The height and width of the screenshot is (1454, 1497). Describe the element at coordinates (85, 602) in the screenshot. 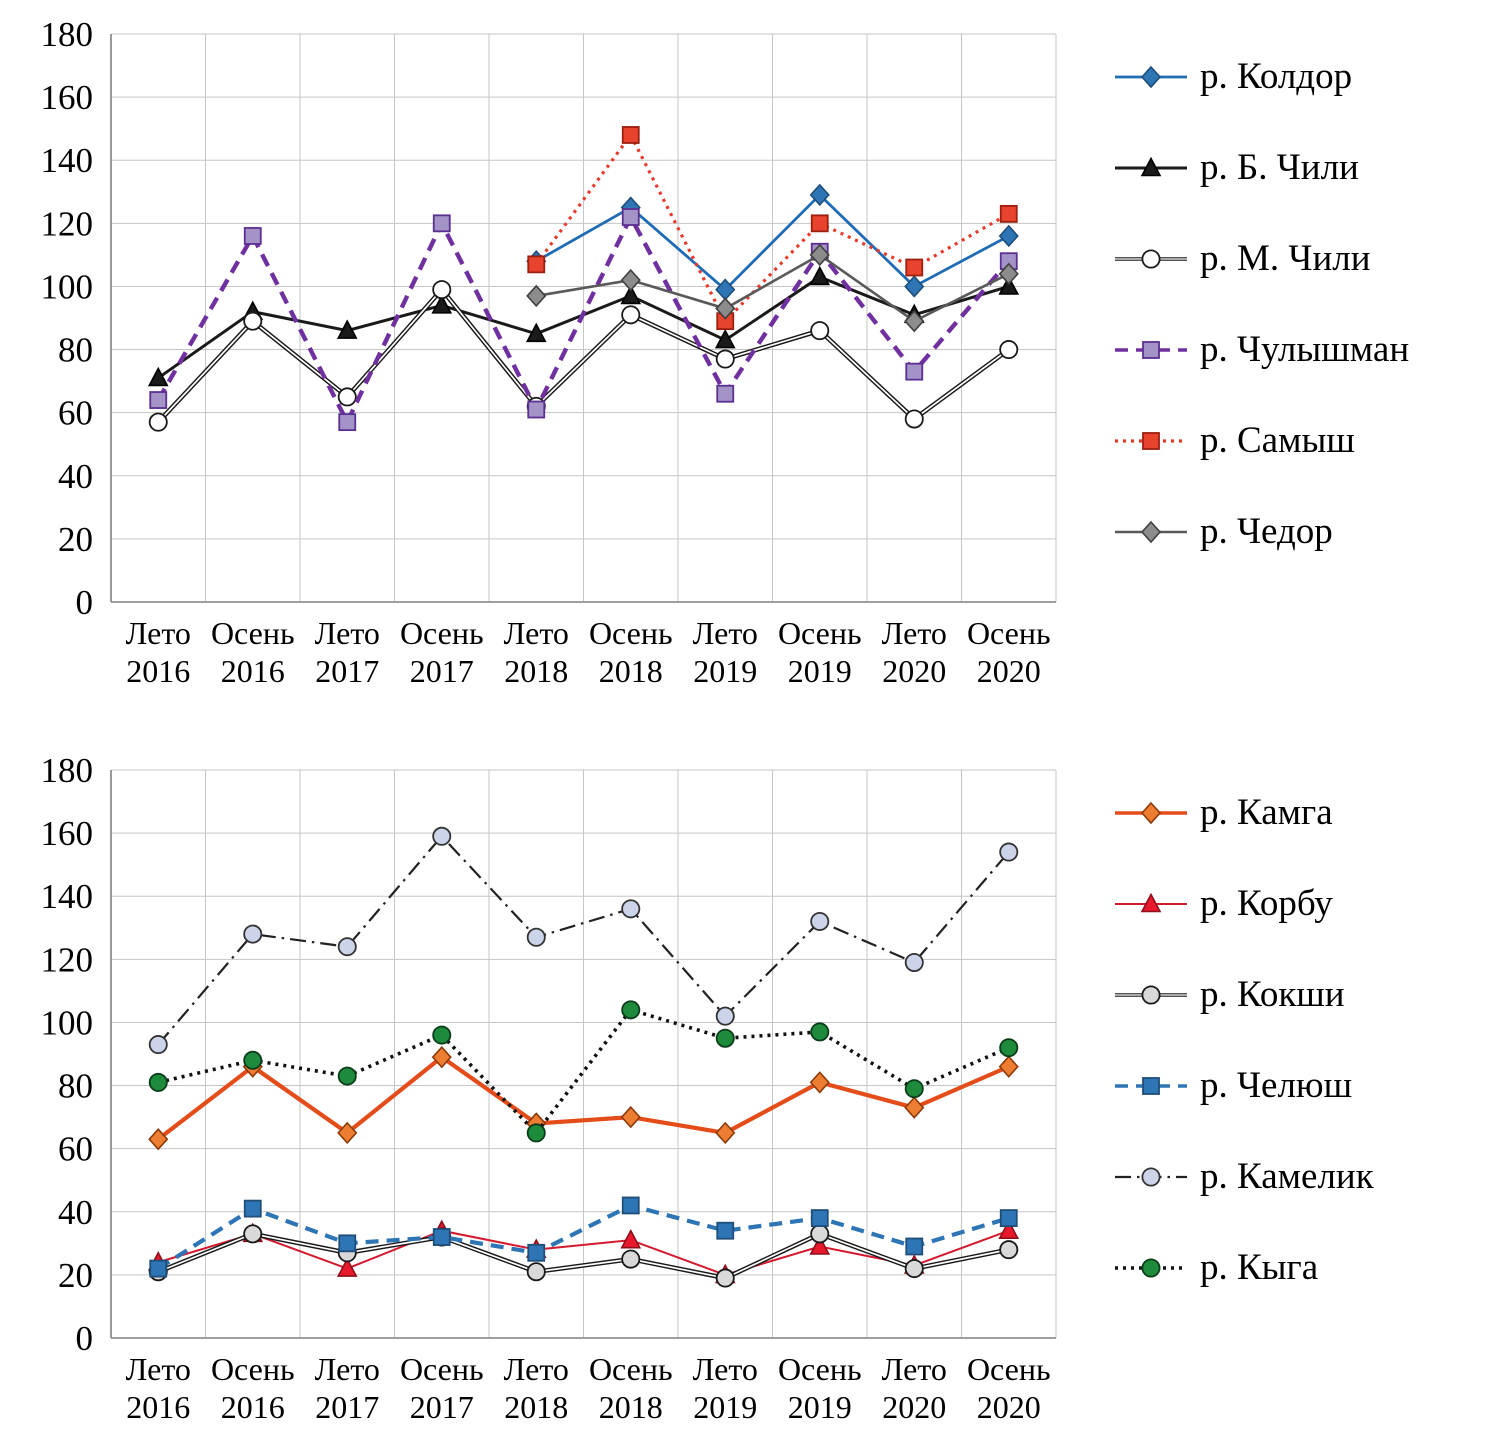

I see `y-tick-label: 0` at that location.